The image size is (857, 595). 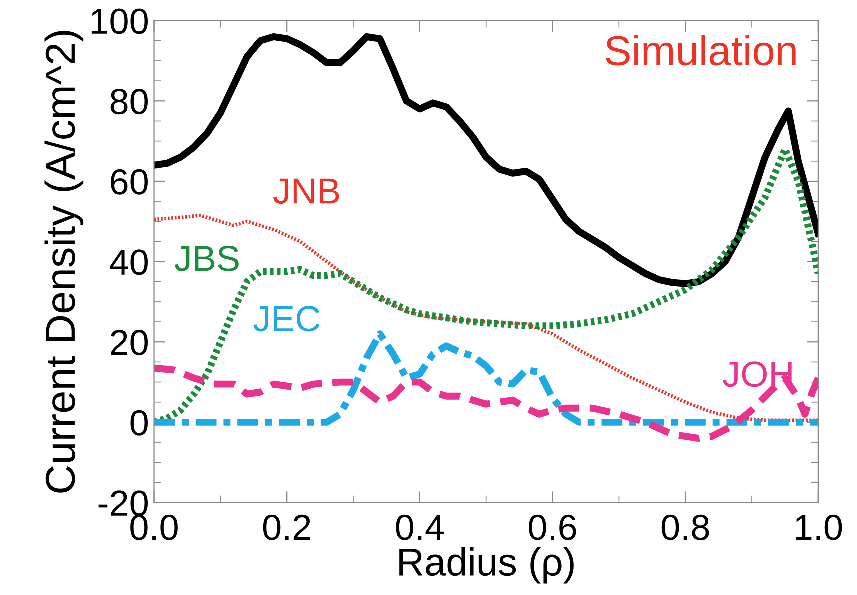 What do you see at coordinates (139, 423) in the screenshot?
I see `y-tick-label: 0` at bounding box center [139, 423].